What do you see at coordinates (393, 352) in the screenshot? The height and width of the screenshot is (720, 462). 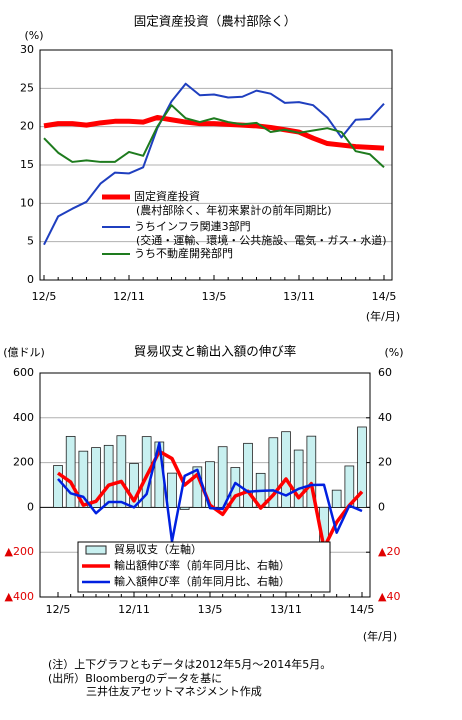 I see `y2-axis-label: (%)` at bounding box center [393, 352].